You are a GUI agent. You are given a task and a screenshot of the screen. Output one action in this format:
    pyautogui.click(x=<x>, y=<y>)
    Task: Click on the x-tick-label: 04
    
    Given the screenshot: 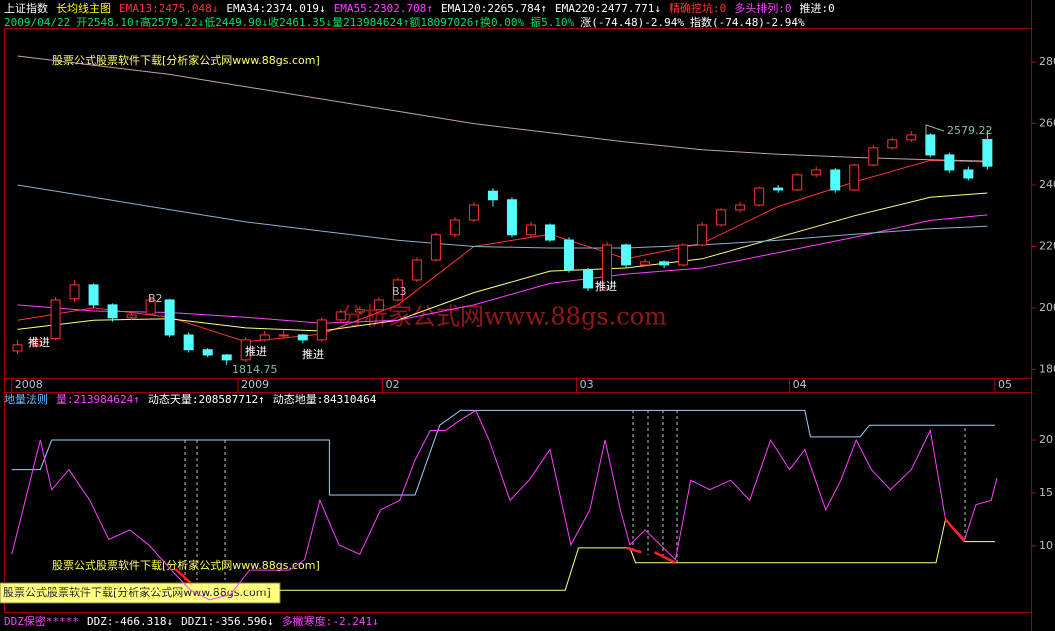 What is the action you would take?
    pyautogui.click(x=800, y=384)
    